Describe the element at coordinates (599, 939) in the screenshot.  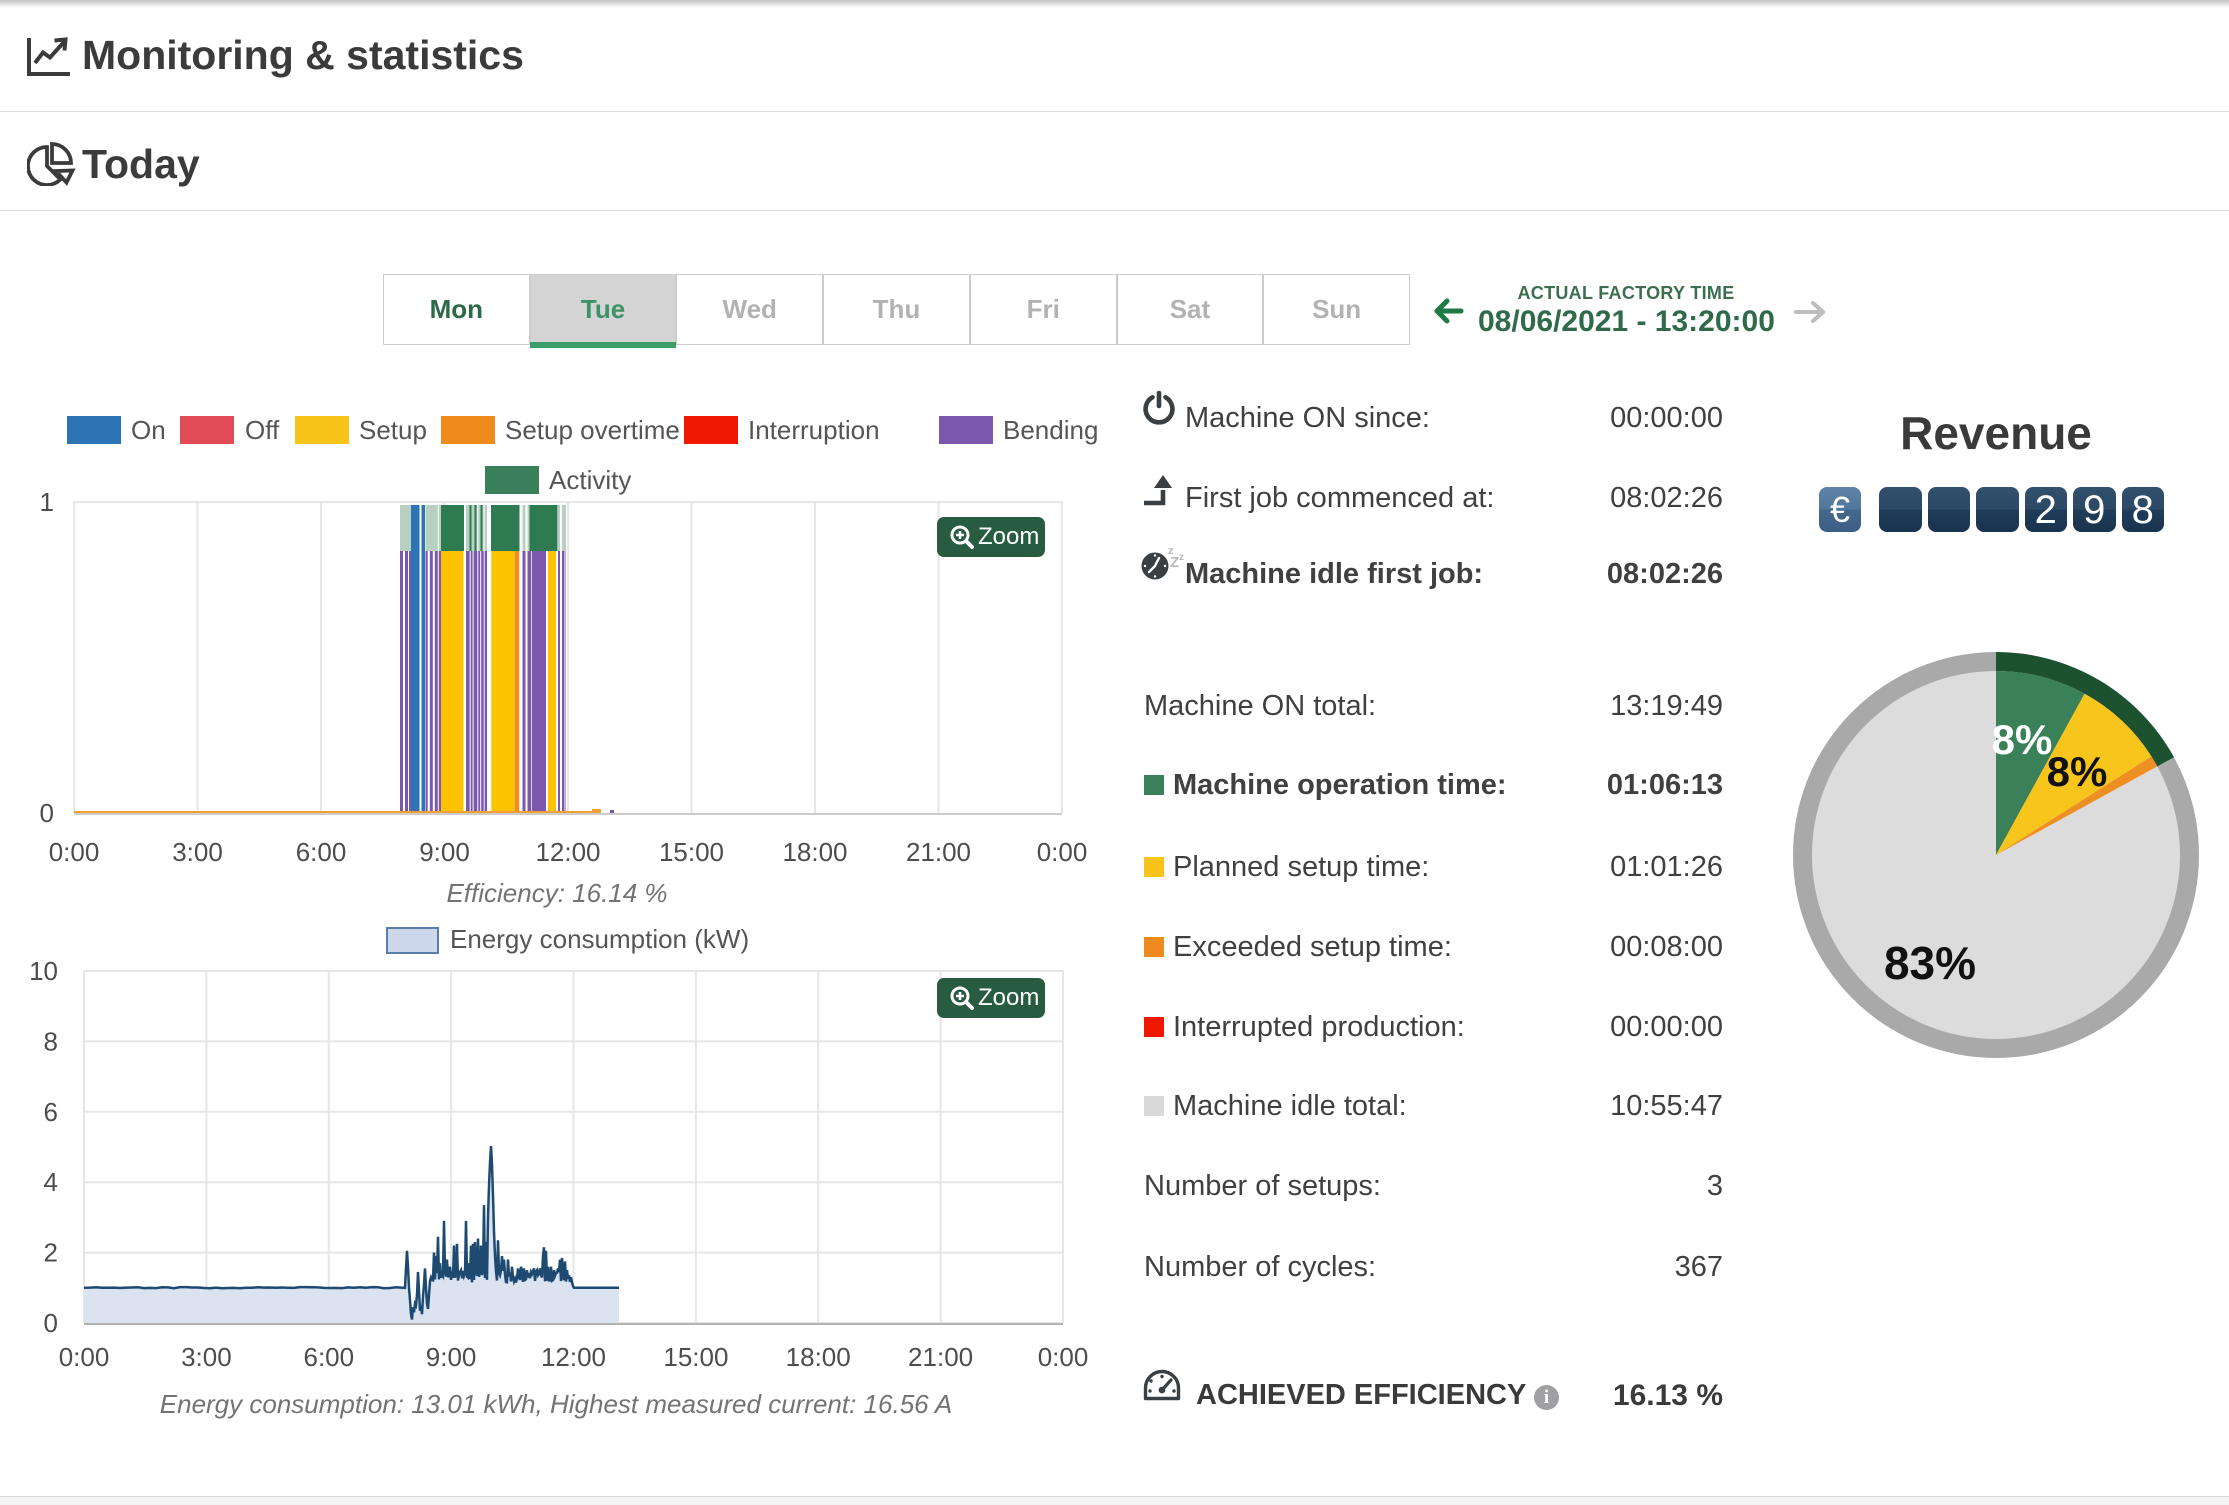
I see `svg-text: Energy consumption (kW)` at that location.